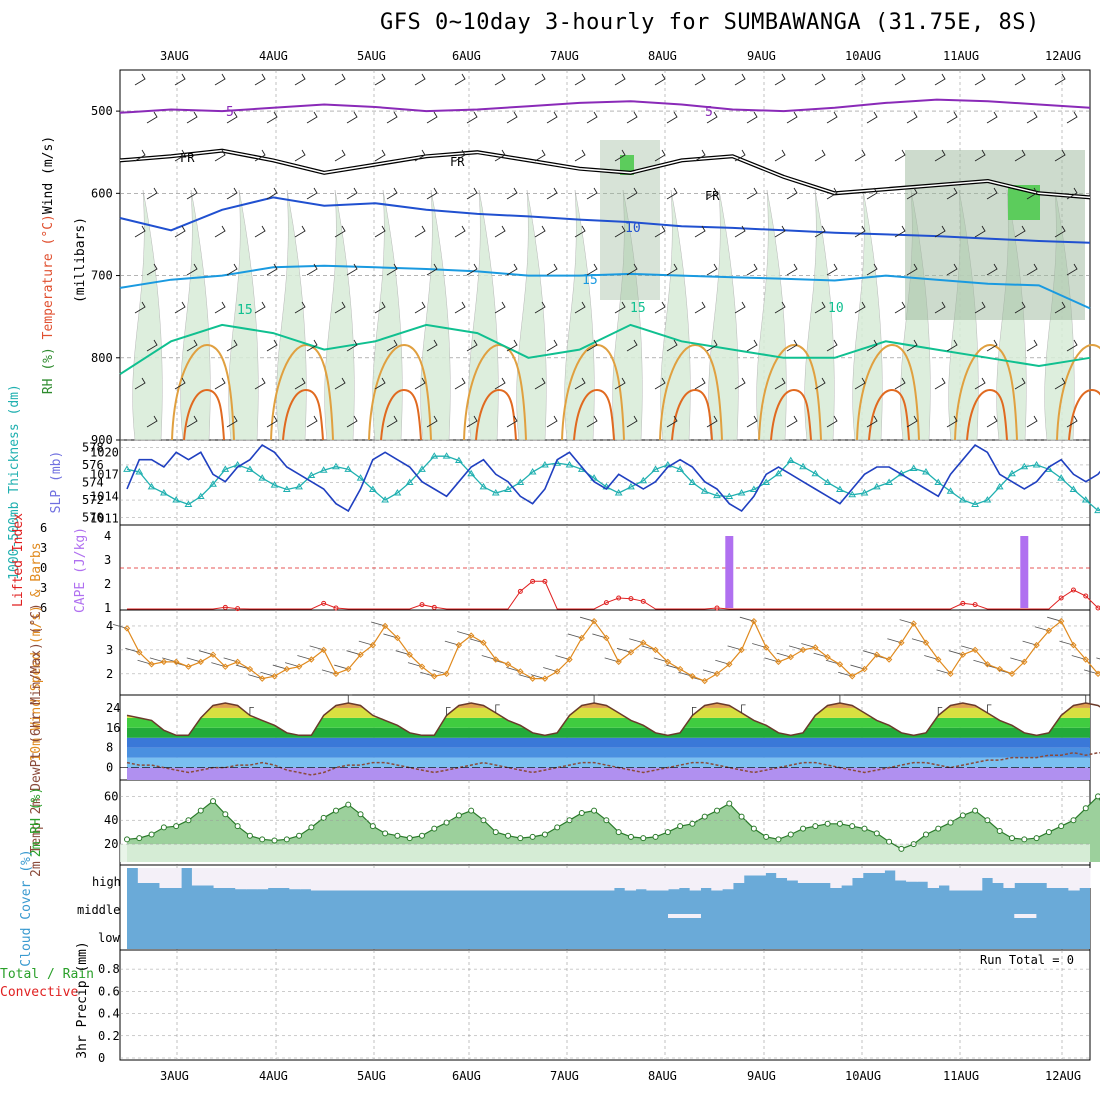 The width and height of the screenshot is (1100, 1100). I want to click on y-tick-label: 0.6, so click(109, 991).